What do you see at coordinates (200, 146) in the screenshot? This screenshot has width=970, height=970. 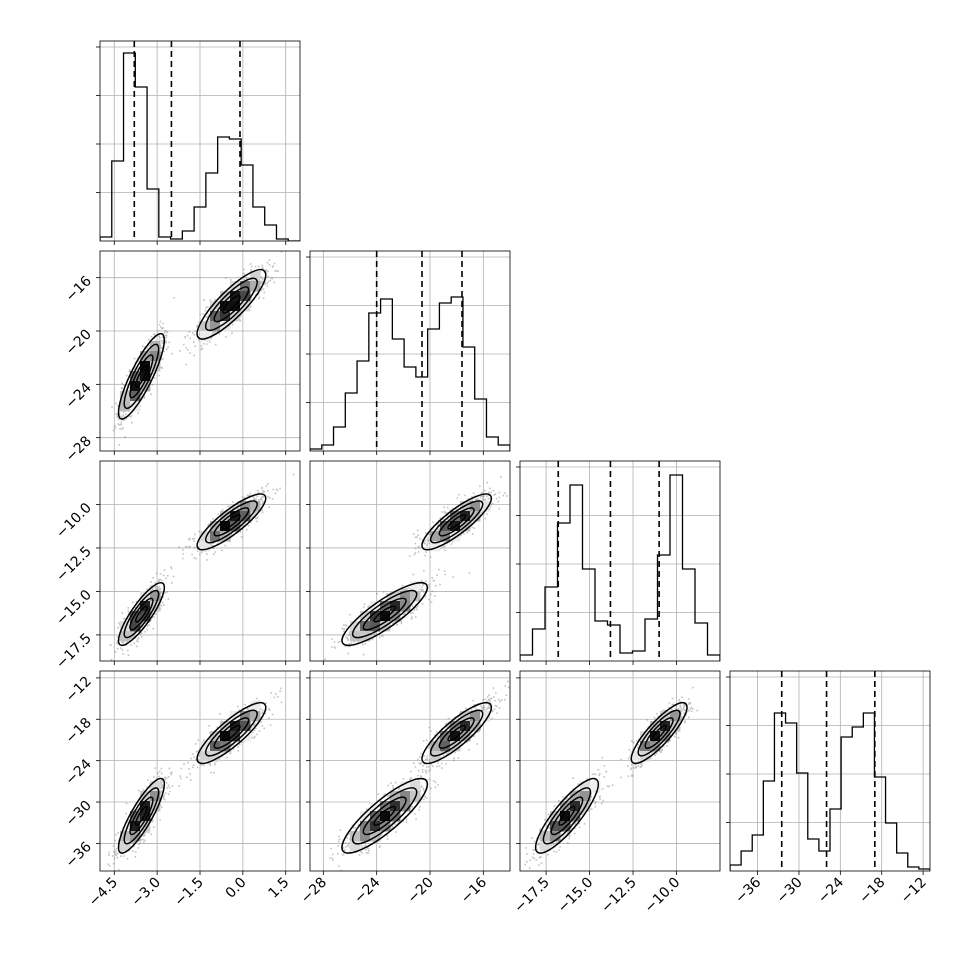 I see `histogram-steps` at bounding box center [200, 146].